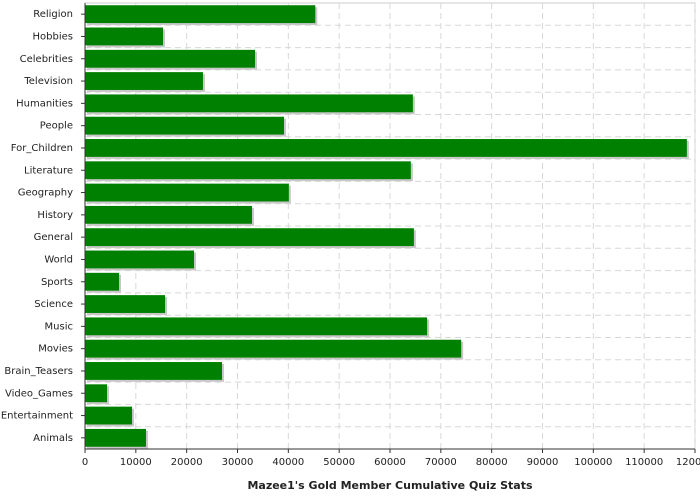 The height and width of the screenshot is (500, 700). Describe the element at coordinates (441, 462) in the screenshot. I see `x-tick-label: 70000` at that location.